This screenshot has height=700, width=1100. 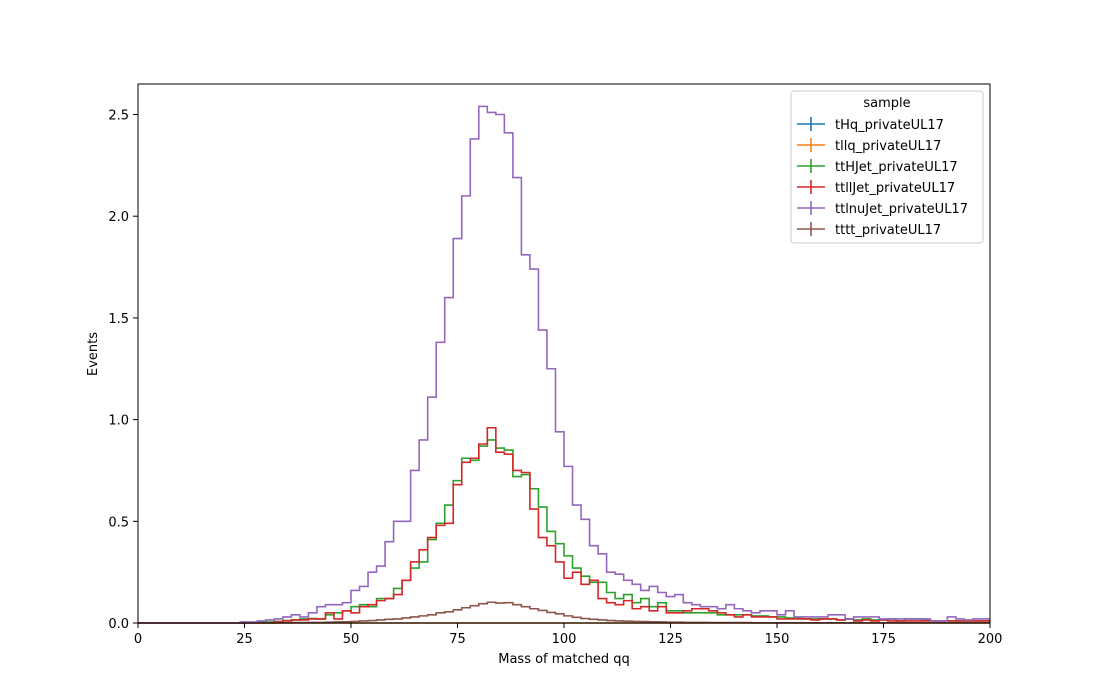 What do you see at coordinates (564, 639) in the screenshot?
I see `x-tick-label: 100` at bounding box center [564, 639].